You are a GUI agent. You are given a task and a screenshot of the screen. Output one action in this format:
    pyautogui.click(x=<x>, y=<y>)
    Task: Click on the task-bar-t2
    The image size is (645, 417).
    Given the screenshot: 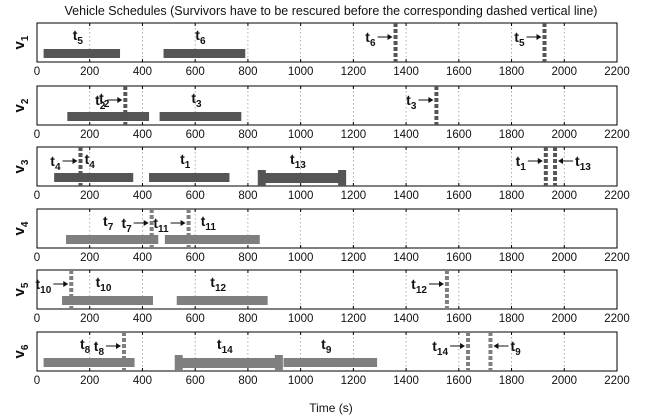 What is the action you would take?
    pyautogui.click(x=108, y=116)
    